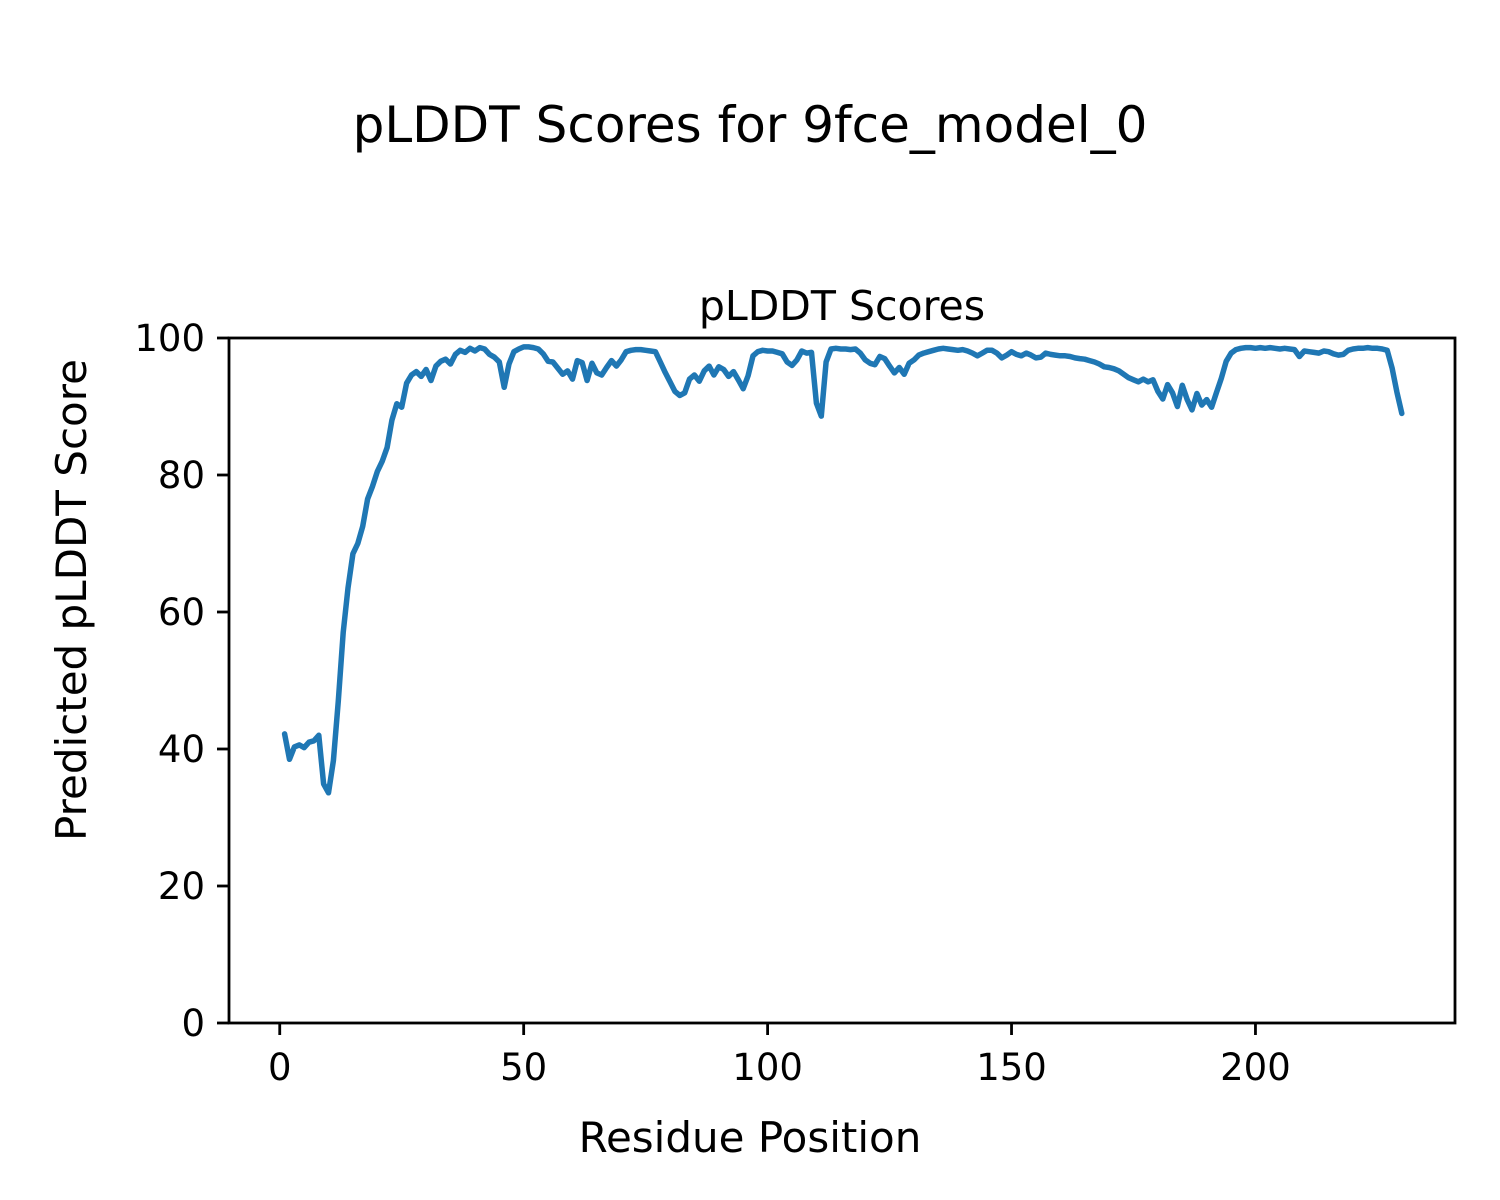  Describe the element at coordinates (750, 1137) in the screenshot. I see `x-axis-label: Residue Position` at that location.